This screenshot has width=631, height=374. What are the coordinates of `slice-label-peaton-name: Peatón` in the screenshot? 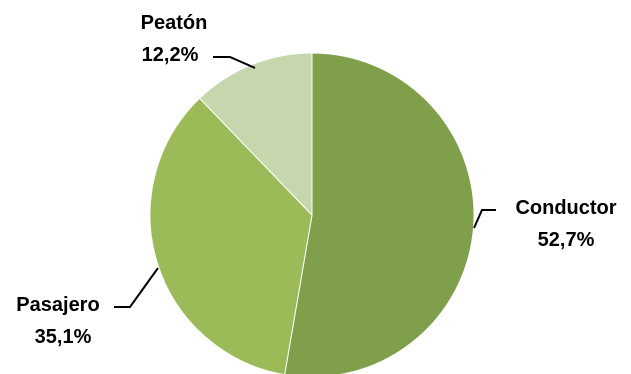 It's located at (174, 23).